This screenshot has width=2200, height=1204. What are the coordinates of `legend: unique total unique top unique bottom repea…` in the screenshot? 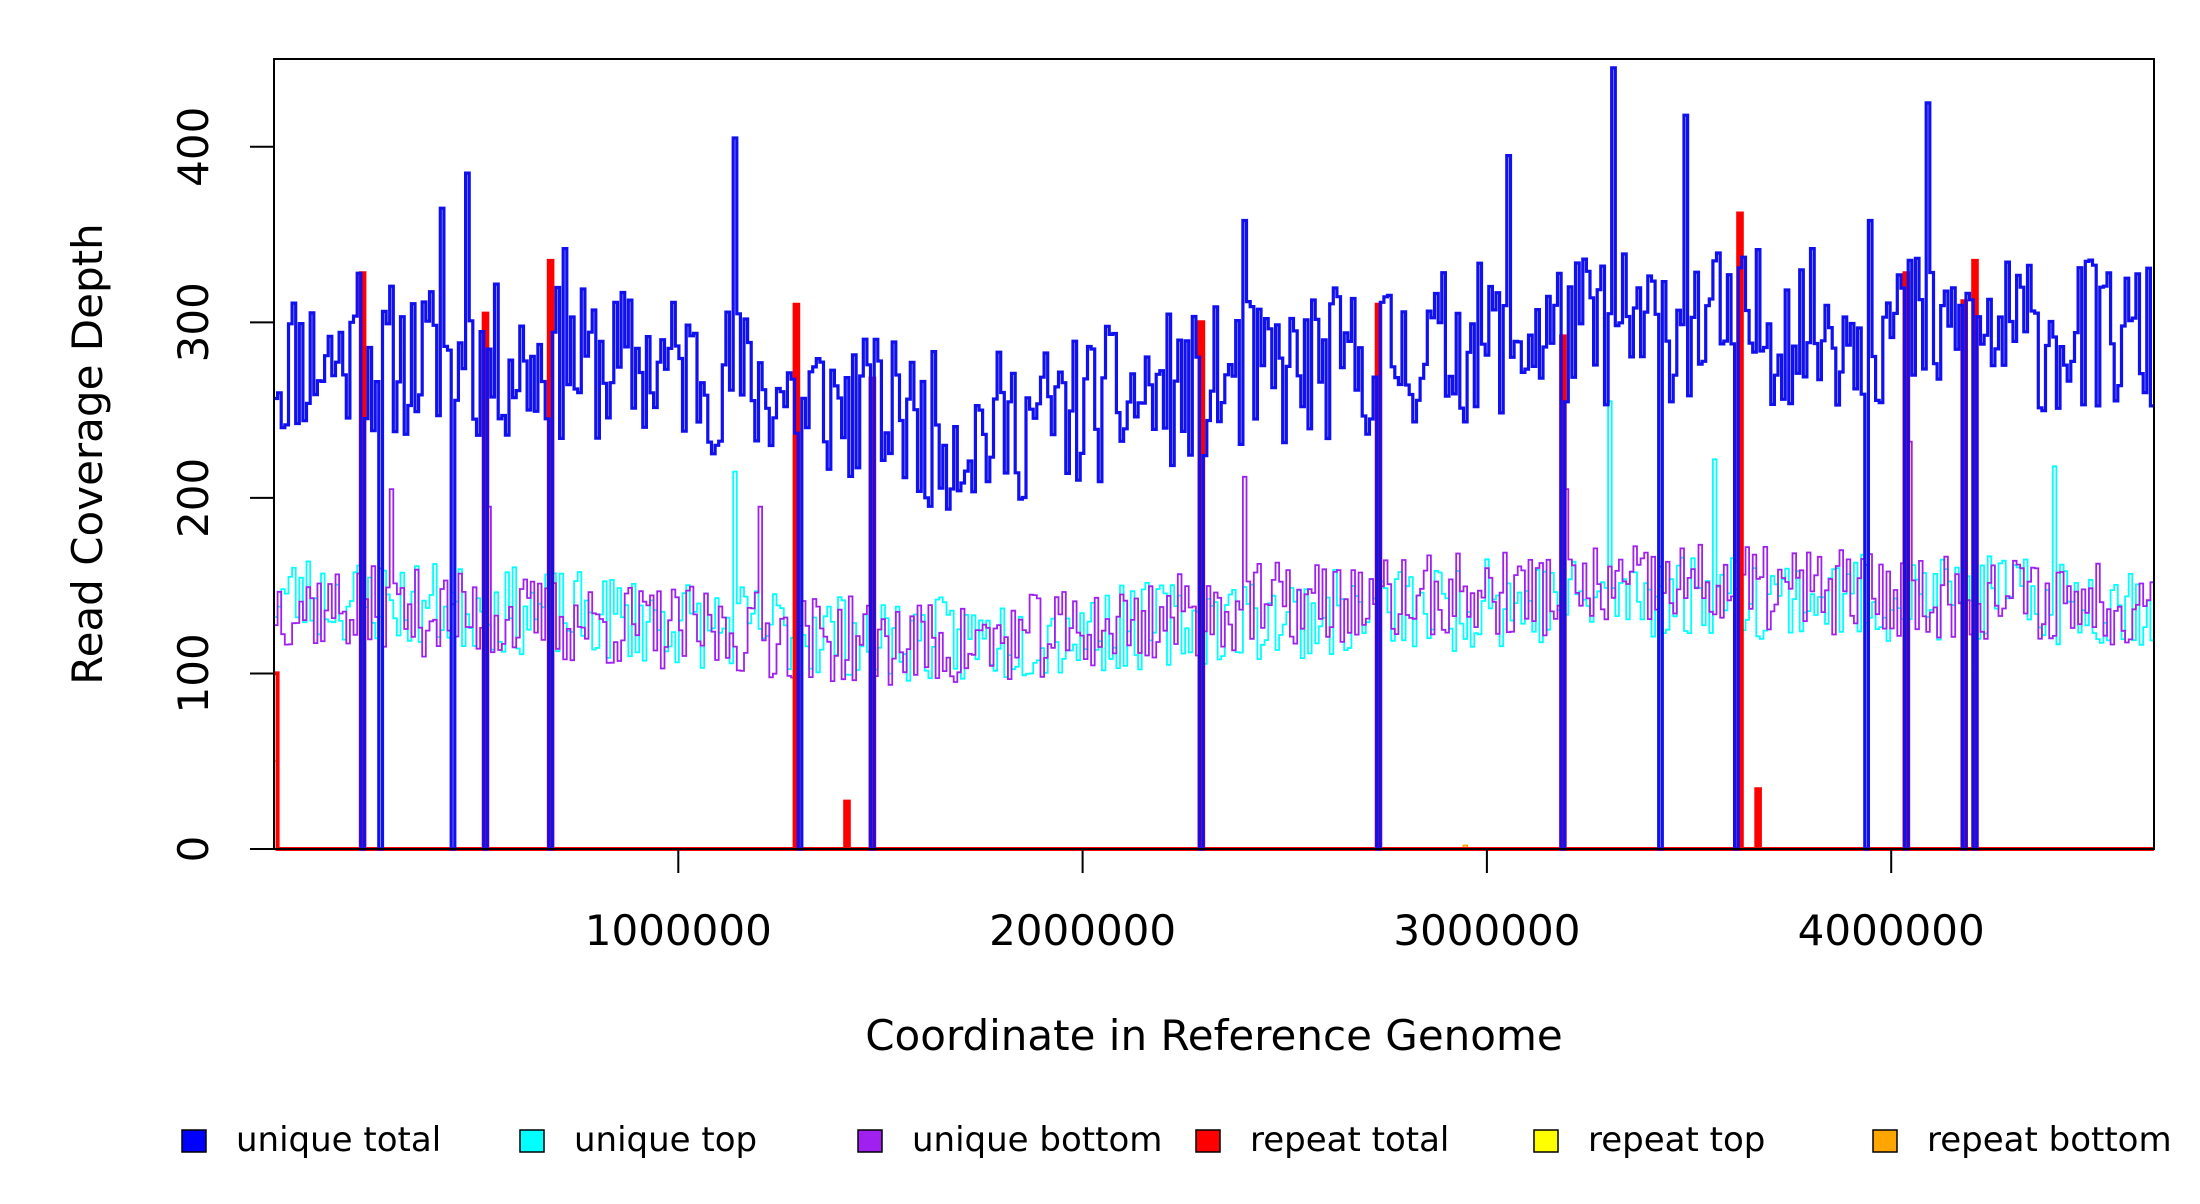 It's located at (1176, 1140).